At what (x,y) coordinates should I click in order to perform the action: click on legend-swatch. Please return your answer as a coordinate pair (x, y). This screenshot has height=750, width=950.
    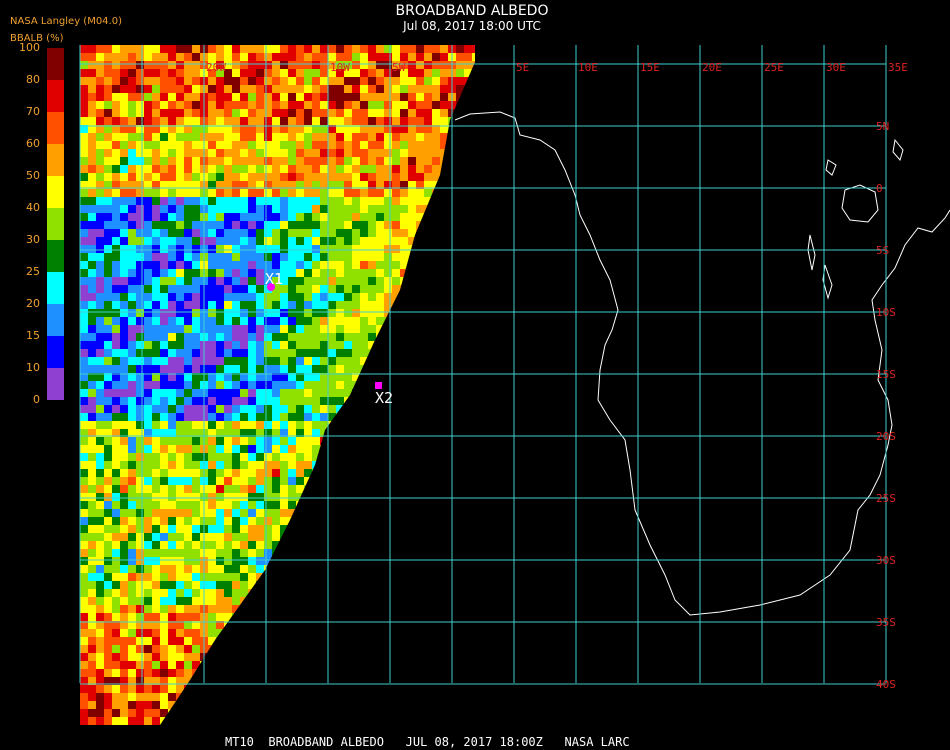
    Looking at the image, I should click on (55, 128).